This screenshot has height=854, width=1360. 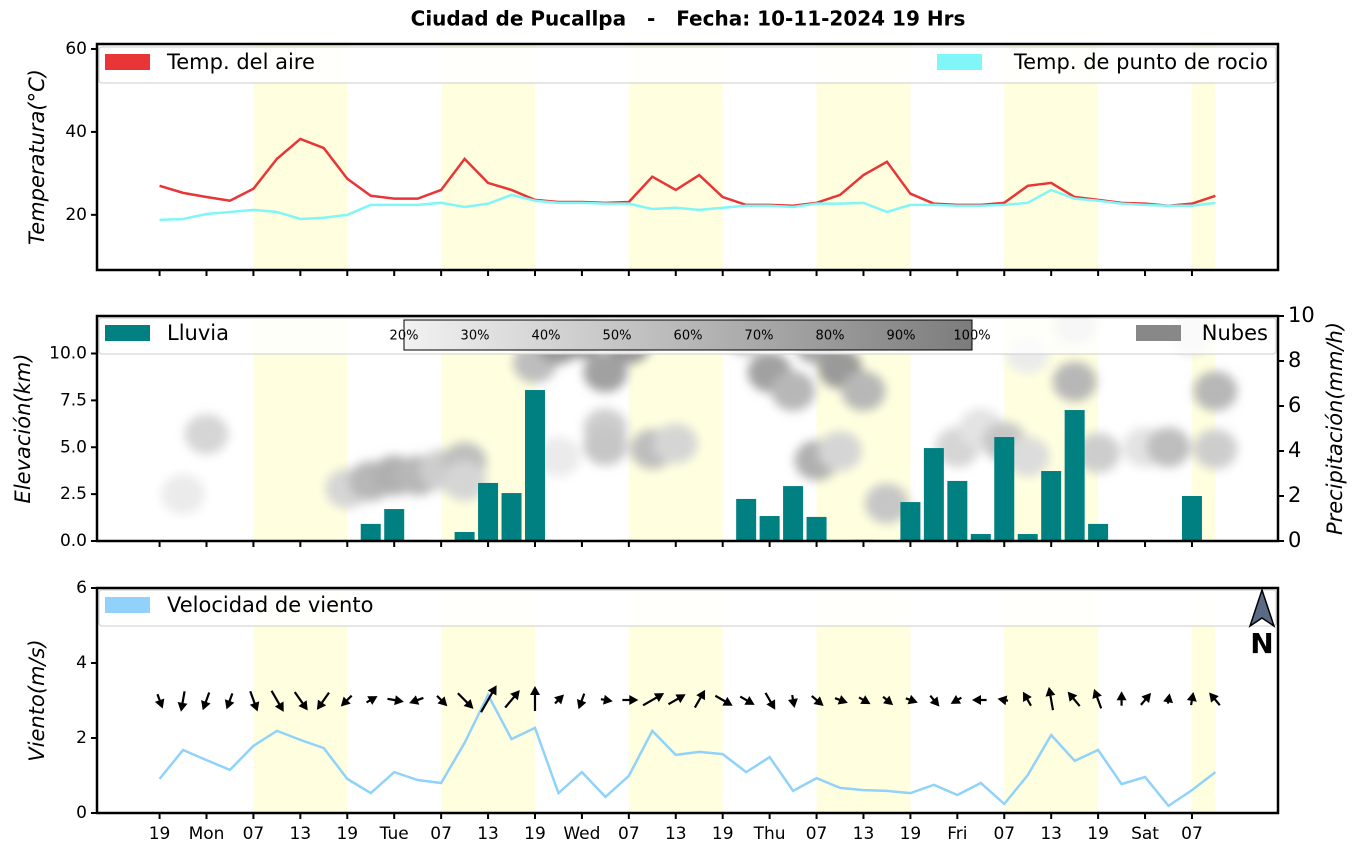 What do you see at coordinates (1261, 643) in the screenshot?
I see `compass-label: N` at bounding box center [1261, 643].